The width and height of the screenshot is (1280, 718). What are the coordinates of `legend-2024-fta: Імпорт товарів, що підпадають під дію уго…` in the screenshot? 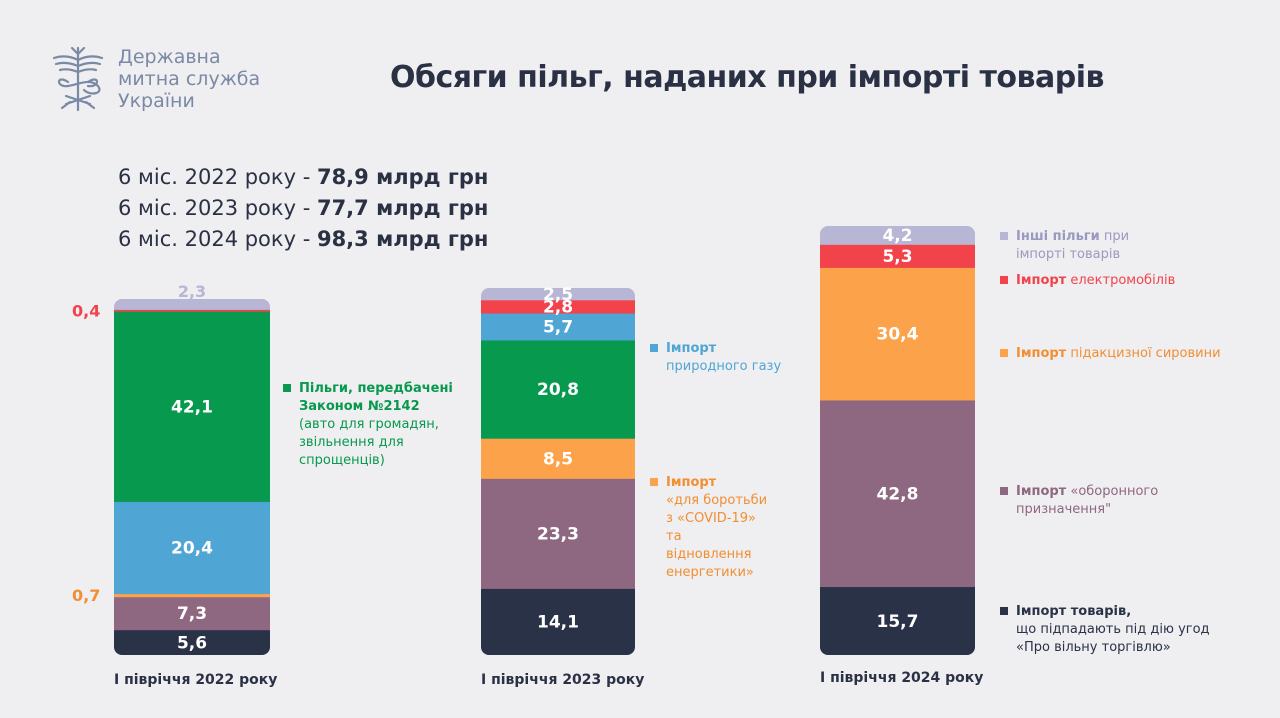 It's located at (1105, 630).